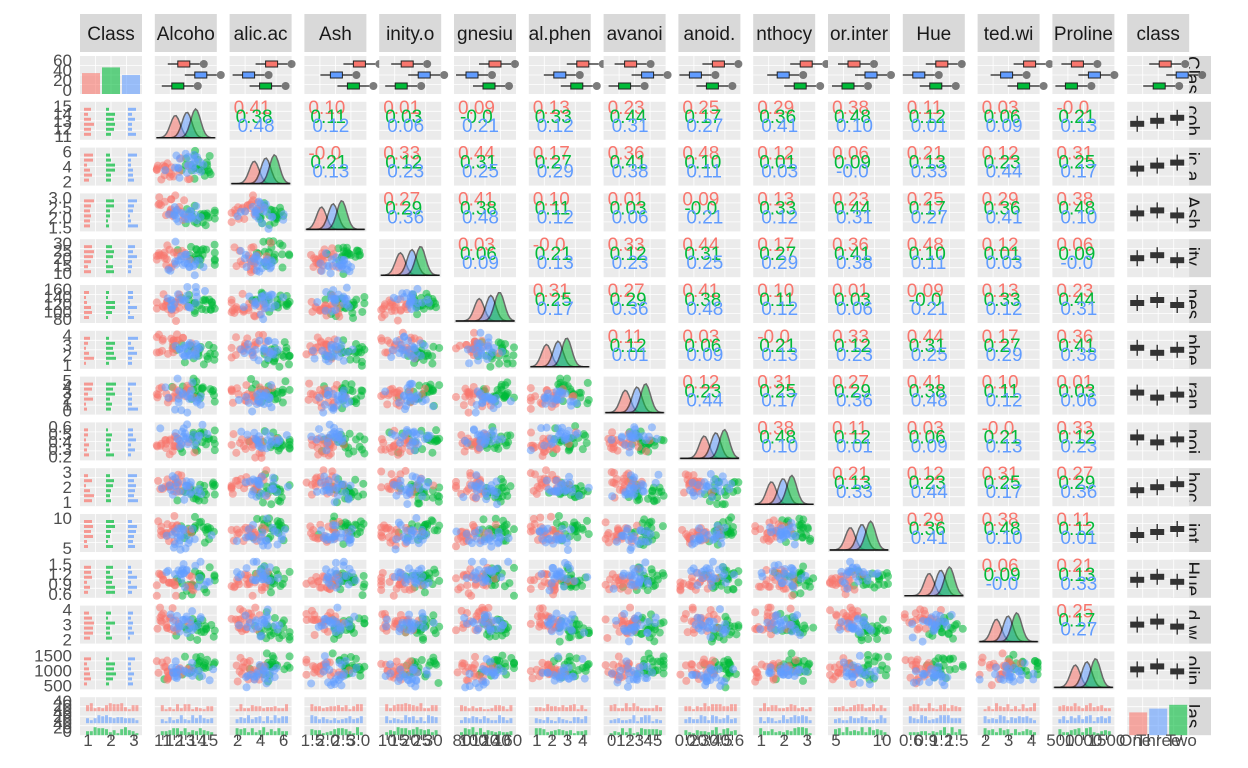  I want to click on correlation-label: 0.17, so click(551, 154).